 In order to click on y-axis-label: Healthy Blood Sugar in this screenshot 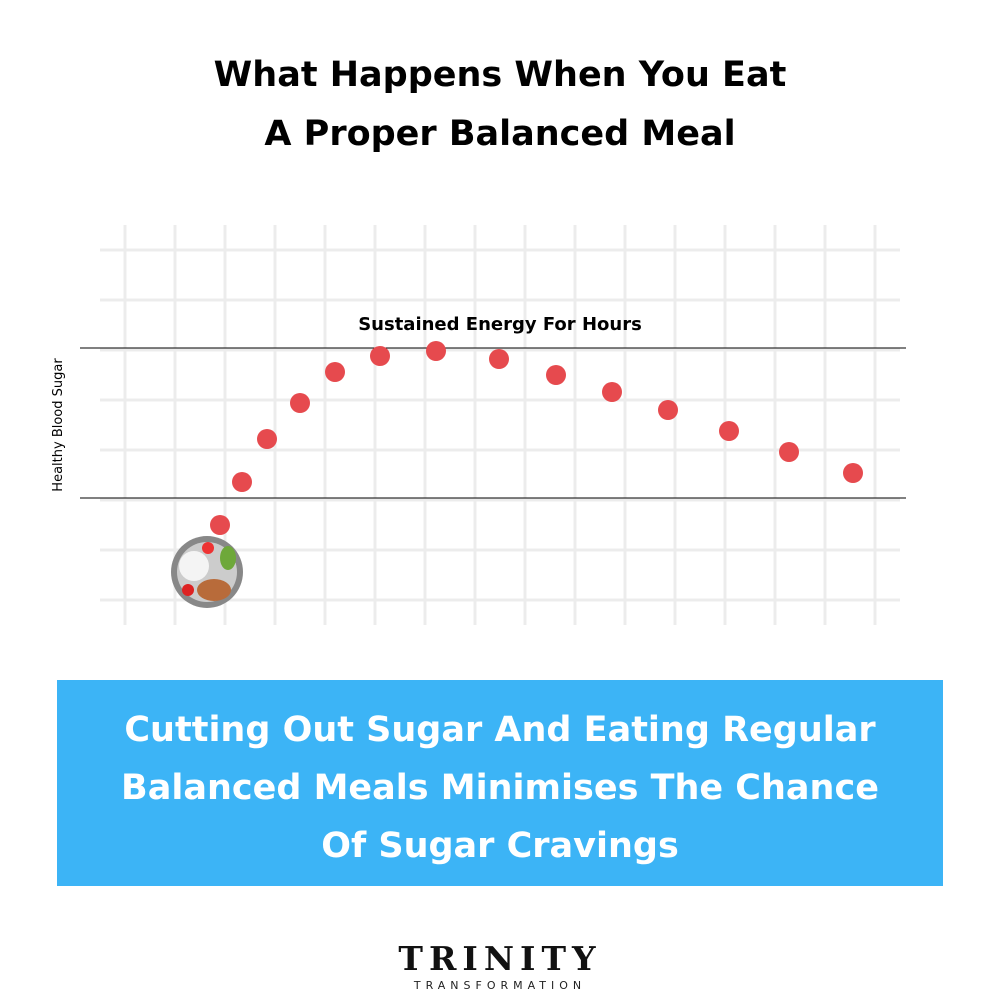, I will do `click(58, 425)`.